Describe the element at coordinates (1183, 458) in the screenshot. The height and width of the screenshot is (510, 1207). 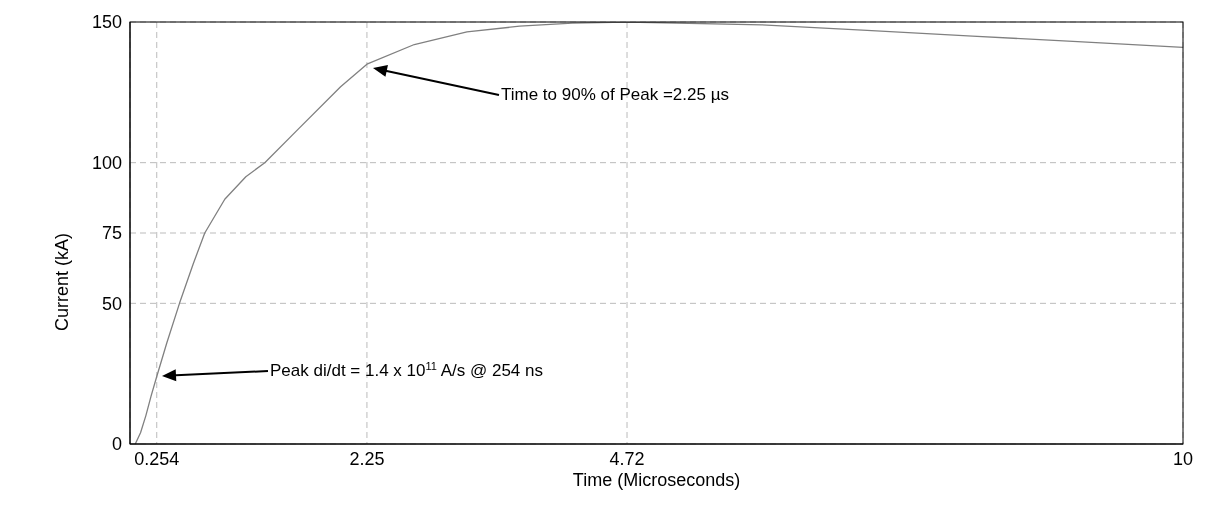
I see `x-tick-label: 10` at that location.